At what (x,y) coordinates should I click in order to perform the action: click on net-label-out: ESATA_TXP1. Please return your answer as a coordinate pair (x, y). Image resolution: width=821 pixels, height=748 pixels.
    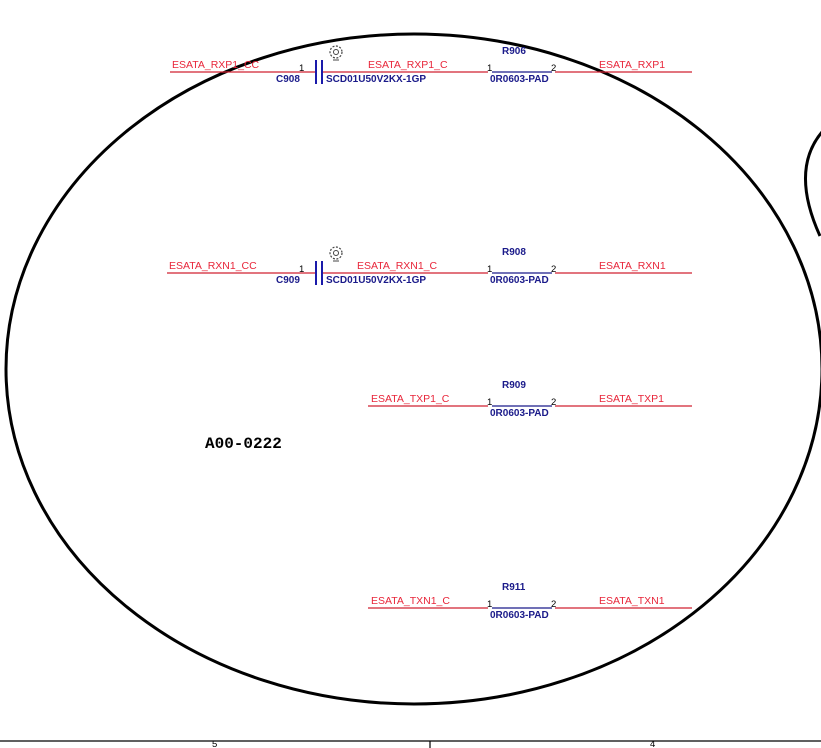
    Looking at the image, I should click on (631, 399).